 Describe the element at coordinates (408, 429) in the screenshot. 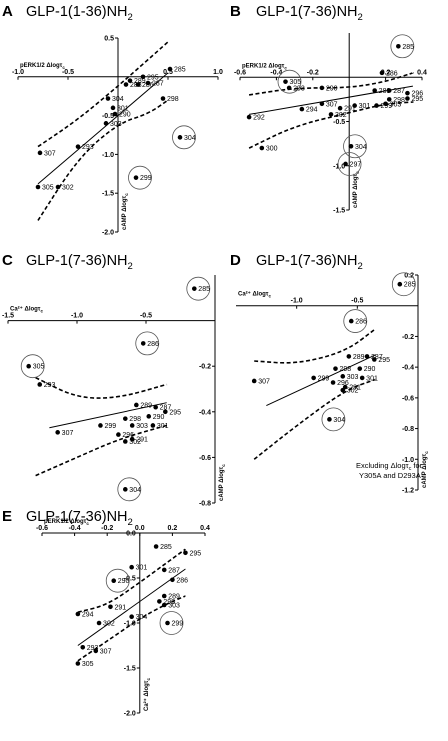

I see `y-tick-label: -0.8` at that location.